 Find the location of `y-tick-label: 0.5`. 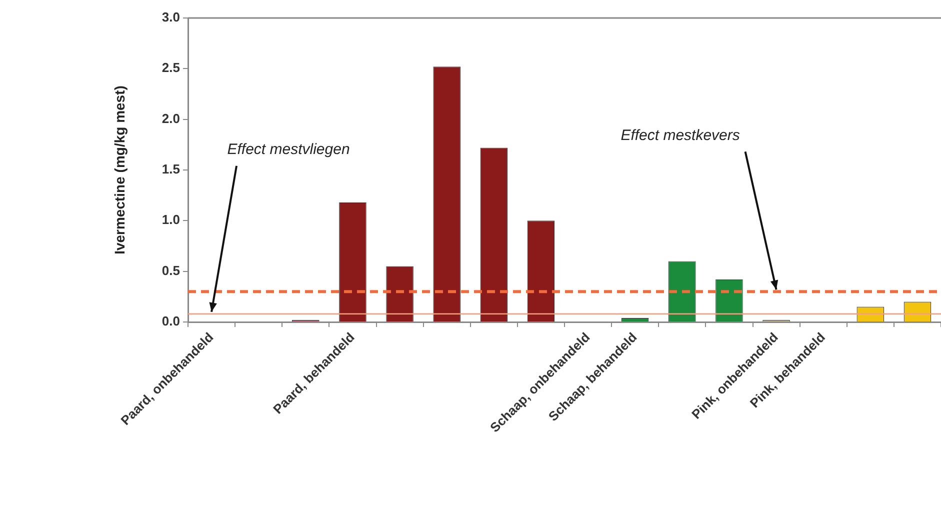

y-tick-label: 0.5 is located at coordinates (171, 270).